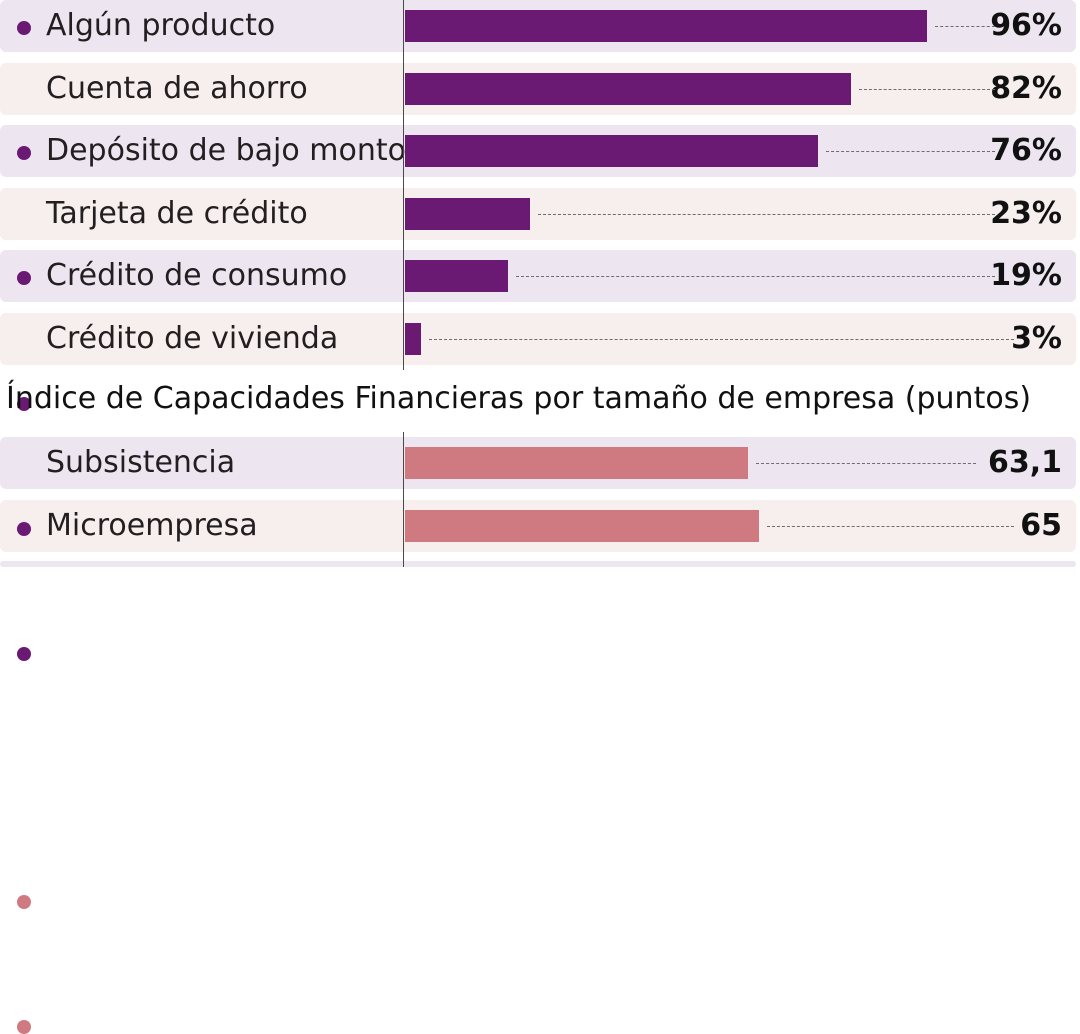 The height and width of the screenshot is (1034, 1080). I want to click on value-label: 65, so click(1041, 525).